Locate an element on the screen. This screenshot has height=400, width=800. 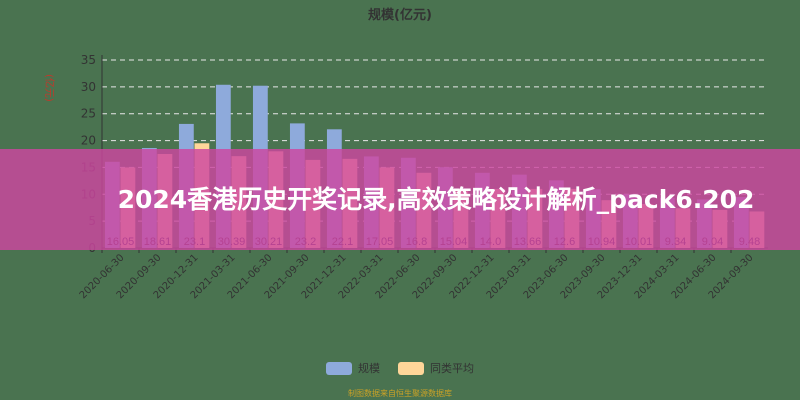
legend-label: 规模 is located at coordinates (369, 368).